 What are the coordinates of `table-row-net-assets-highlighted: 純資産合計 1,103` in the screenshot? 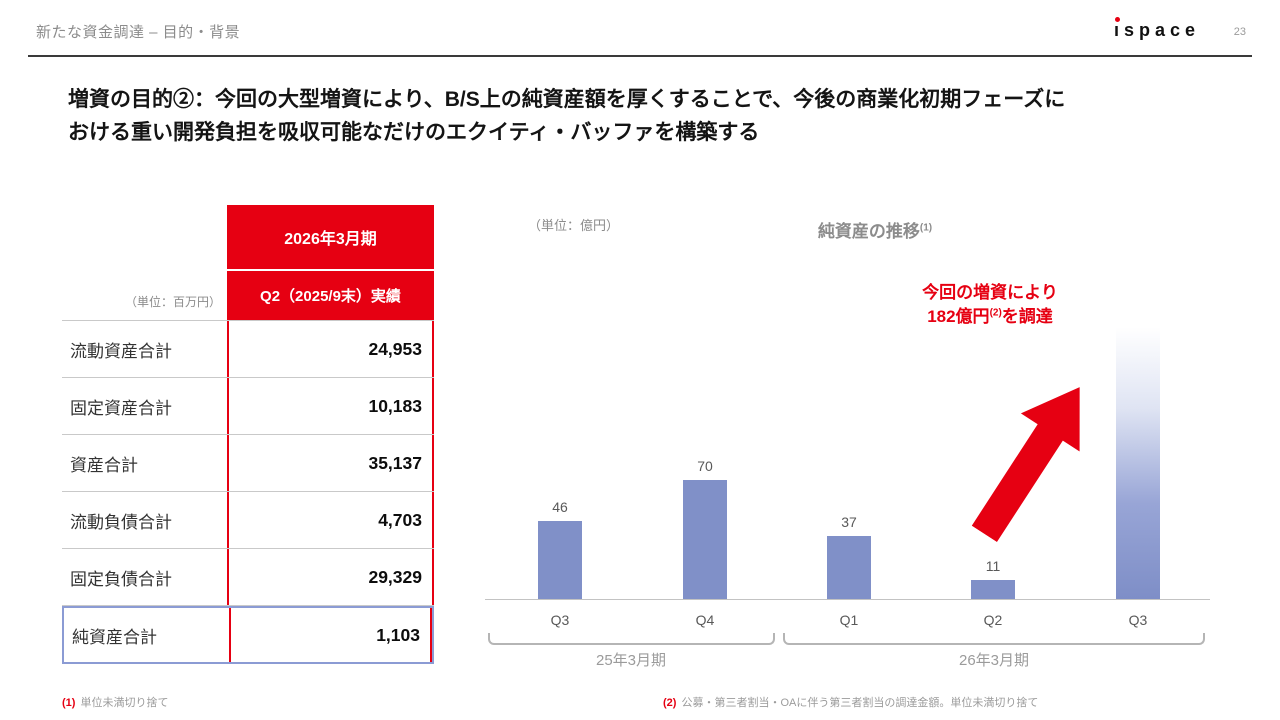 It's located at (248, 635).